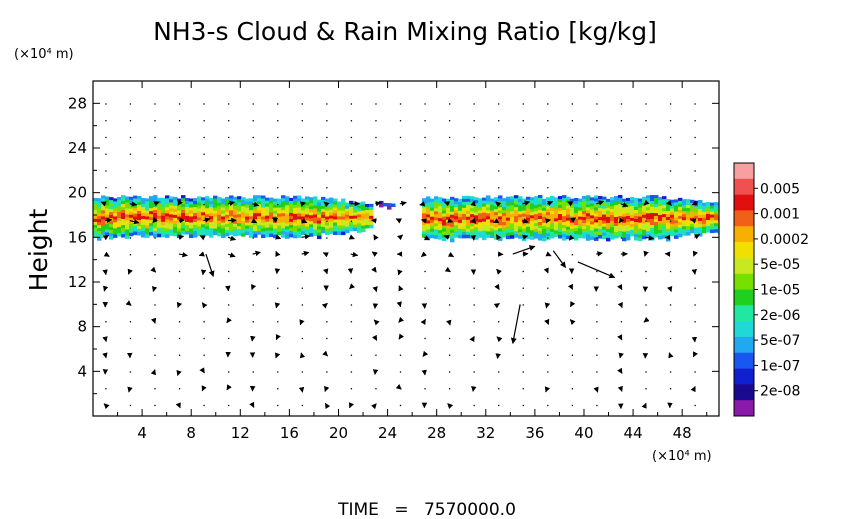  What do you see at coordinates (338, 433) in the screenshot?
I see `x-tick-label: 20` at bounding box center [338, 433].